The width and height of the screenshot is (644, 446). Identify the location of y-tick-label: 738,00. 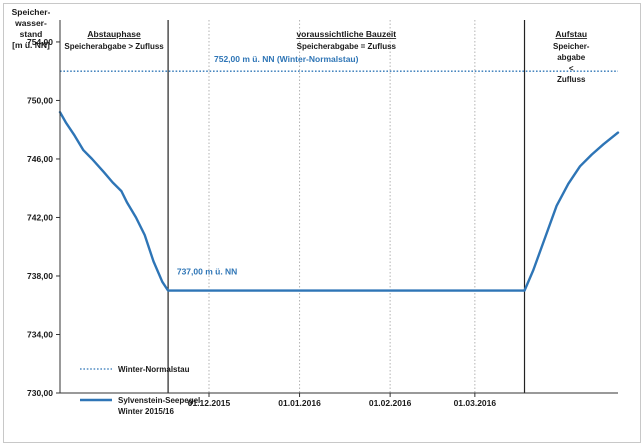
(40, 276).